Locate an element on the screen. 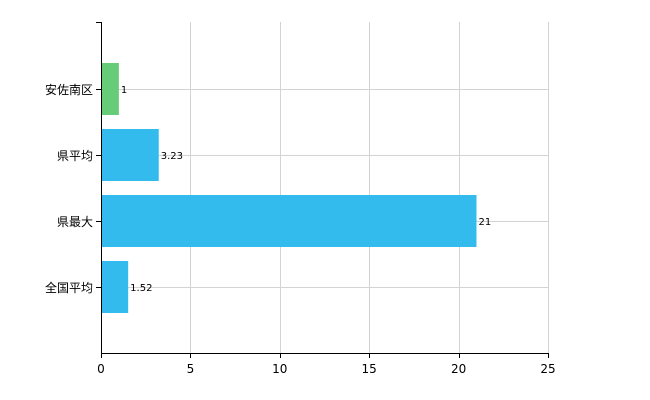 The height and width of the screenshot is (400, 650). y-tick-label-2: 県平均 is located at coordinates (75, 156).